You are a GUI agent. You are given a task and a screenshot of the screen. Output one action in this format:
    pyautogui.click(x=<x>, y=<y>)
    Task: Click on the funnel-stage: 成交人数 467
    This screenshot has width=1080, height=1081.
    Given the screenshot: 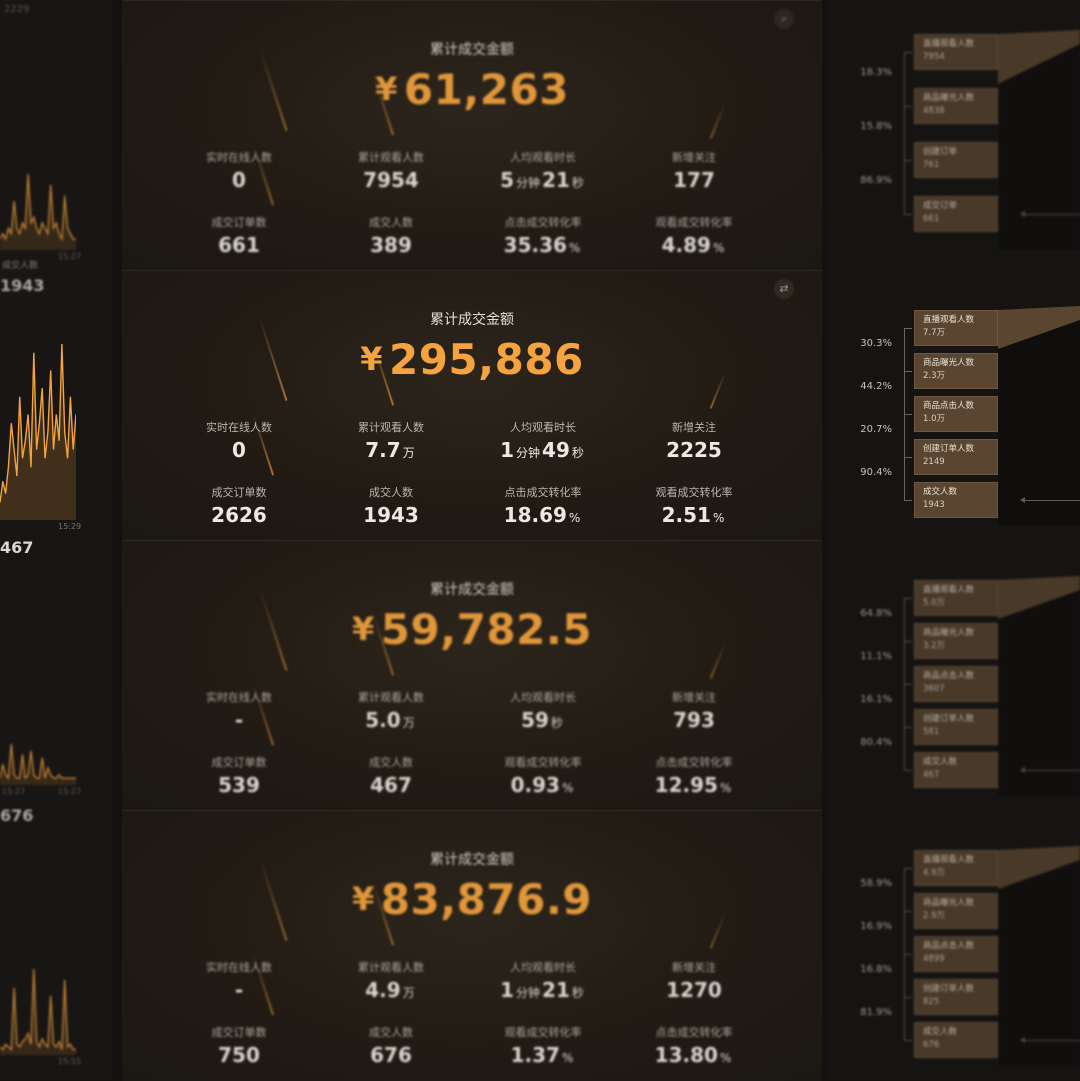 What is the action you would take?
    pyautogui.click(x=956, y=770)
    